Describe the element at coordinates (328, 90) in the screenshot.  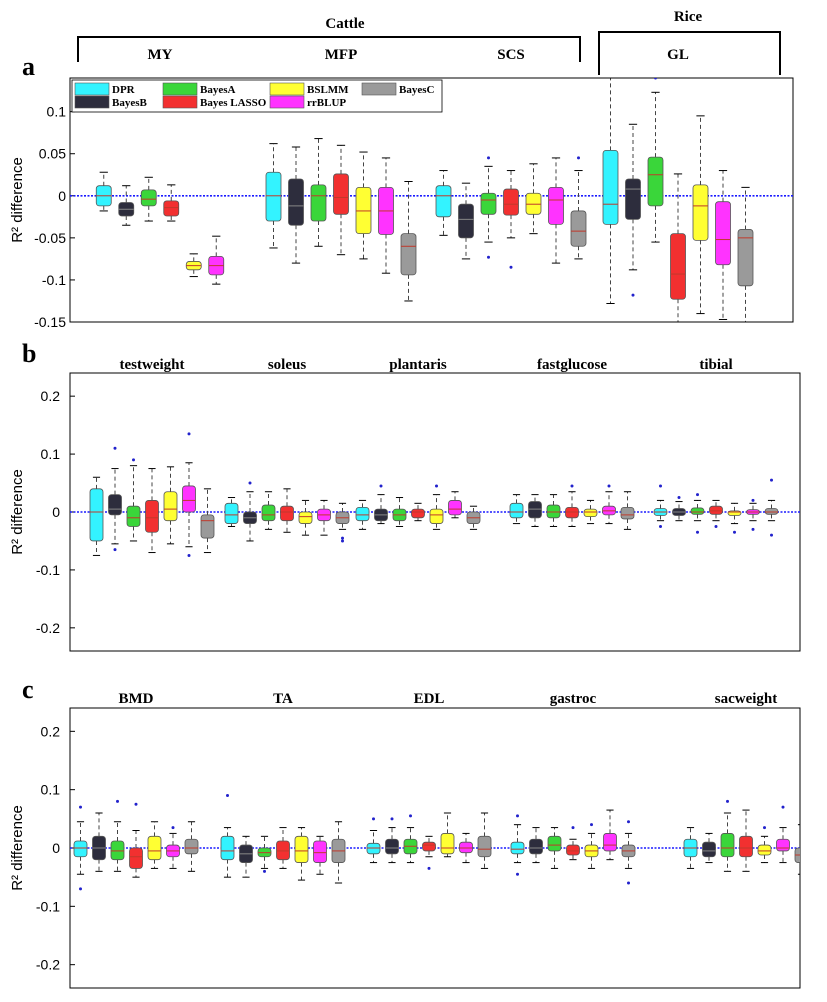
I see `legend-label: BSLMM` at that location.